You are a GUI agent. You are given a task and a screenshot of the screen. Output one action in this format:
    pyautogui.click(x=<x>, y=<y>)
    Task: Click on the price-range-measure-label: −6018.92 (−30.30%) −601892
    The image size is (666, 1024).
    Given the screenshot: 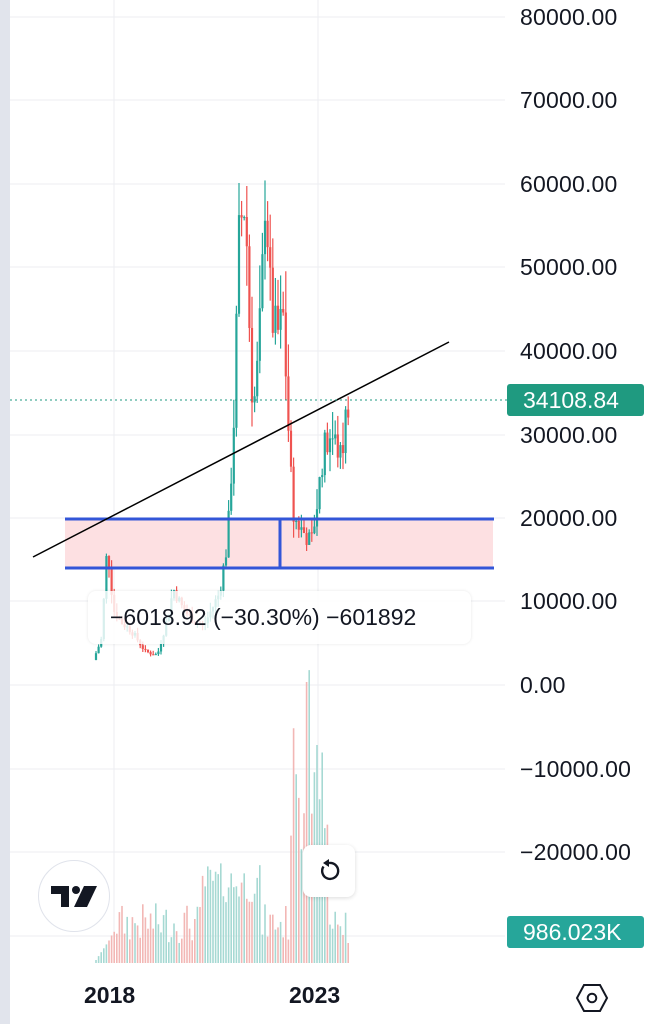 What is the action you would take?
    pyautogui.click(x=279, y=617)
    